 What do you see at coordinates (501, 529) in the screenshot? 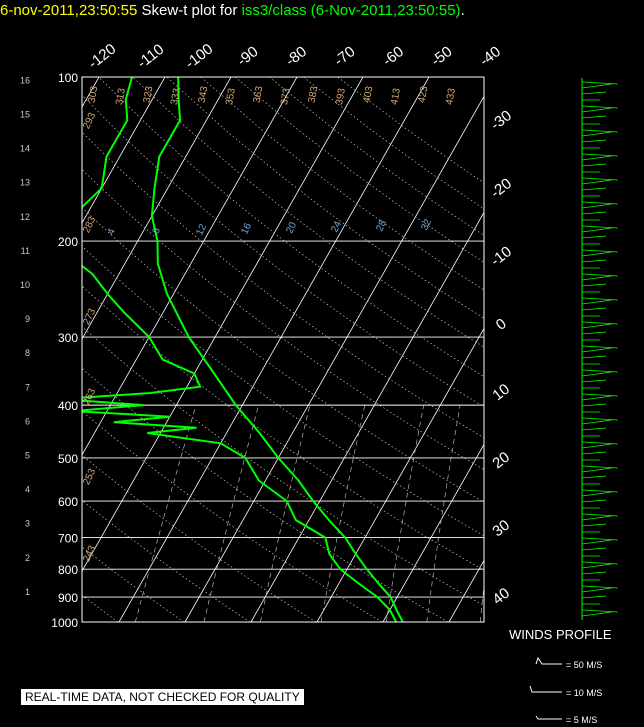
I see `temperature-tick-label: 30` at bounding box center [501, 529].